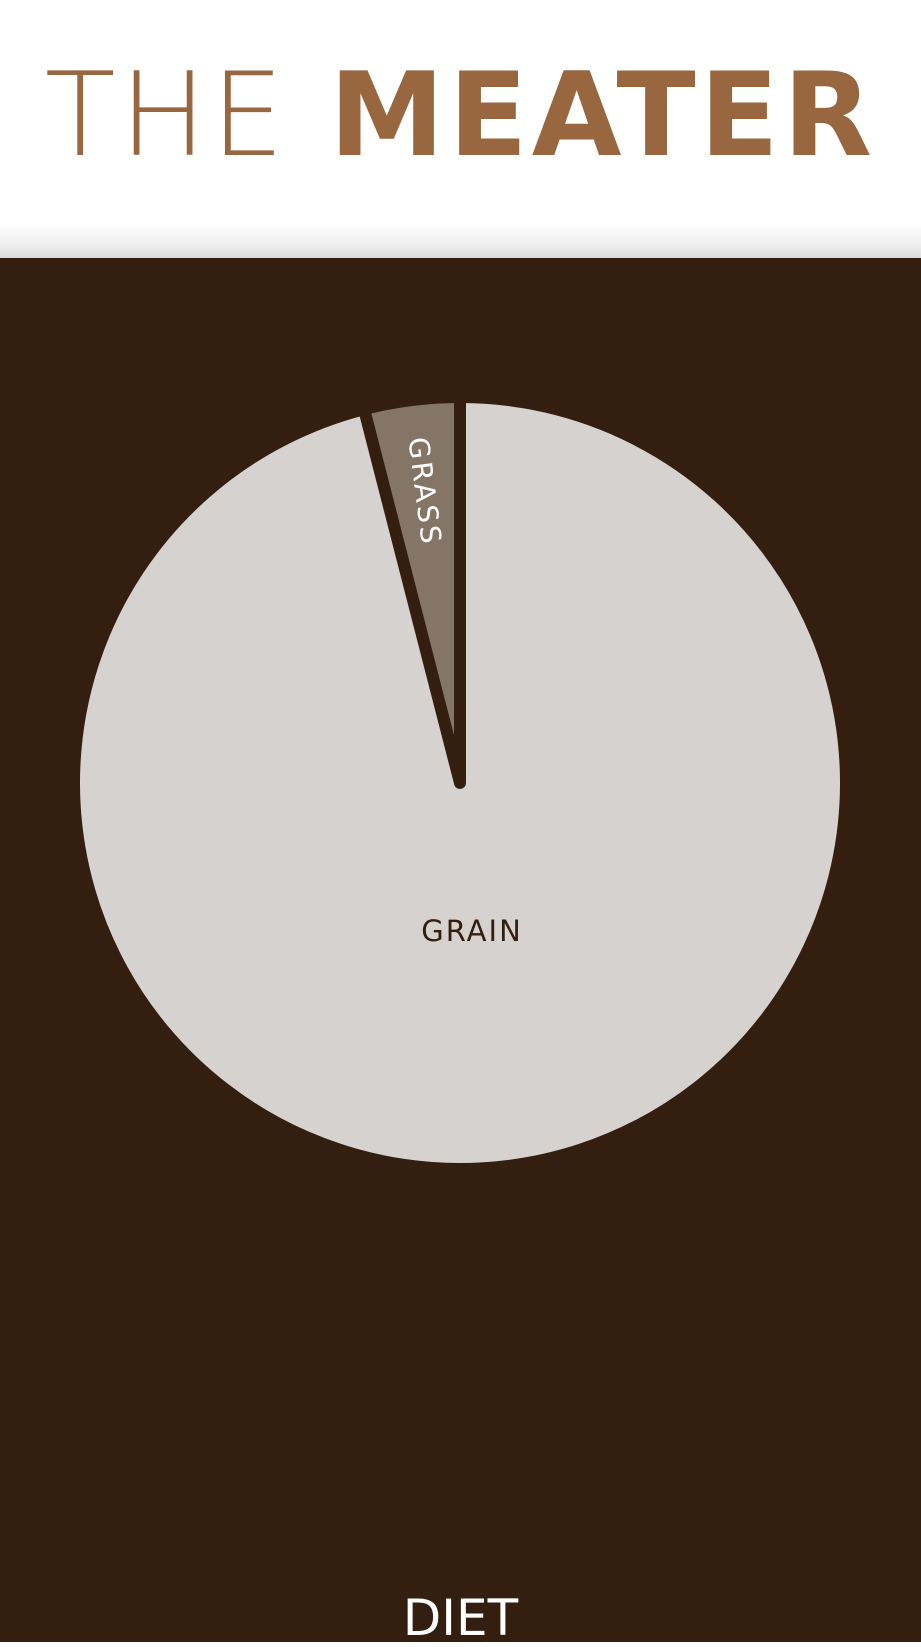 This screenshot has width=921, height=1647. What do you see at coordinates (472, 931) in the screenshot?
I see `pie-label-grain: GRAIN` at bounding box center [472, 931].